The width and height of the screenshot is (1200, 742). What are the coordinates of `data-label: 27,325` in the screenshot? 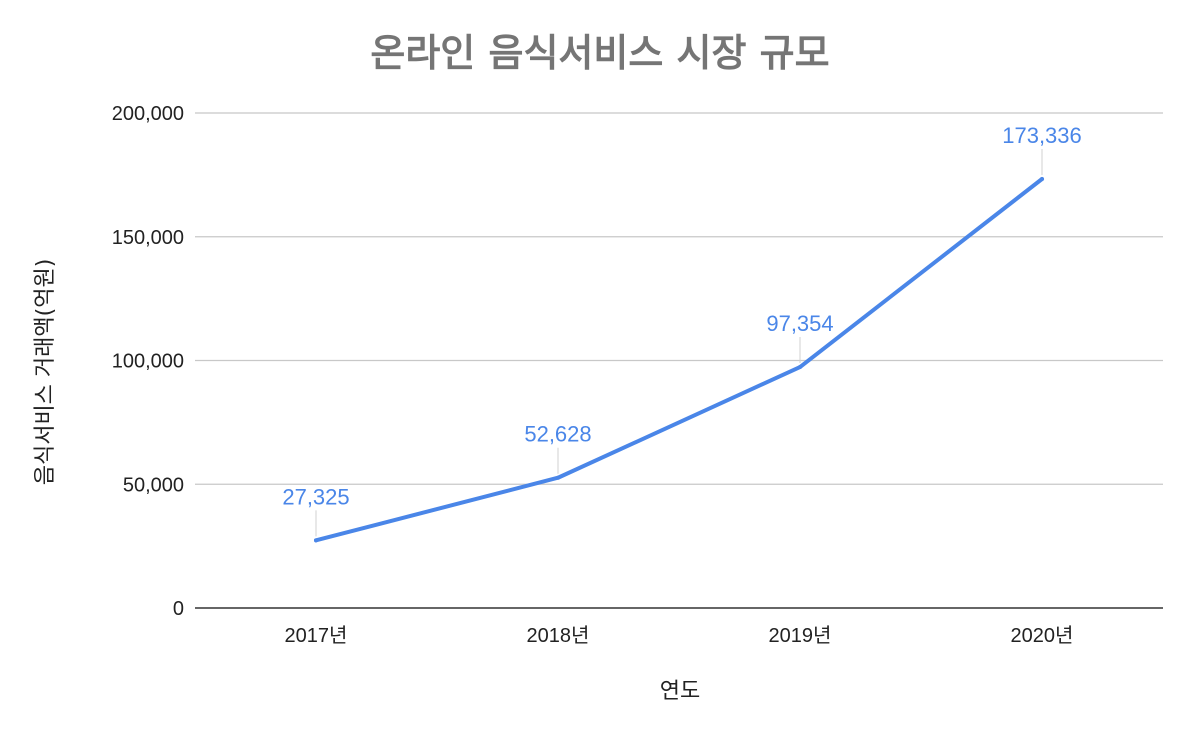 It's located at (315, 496).